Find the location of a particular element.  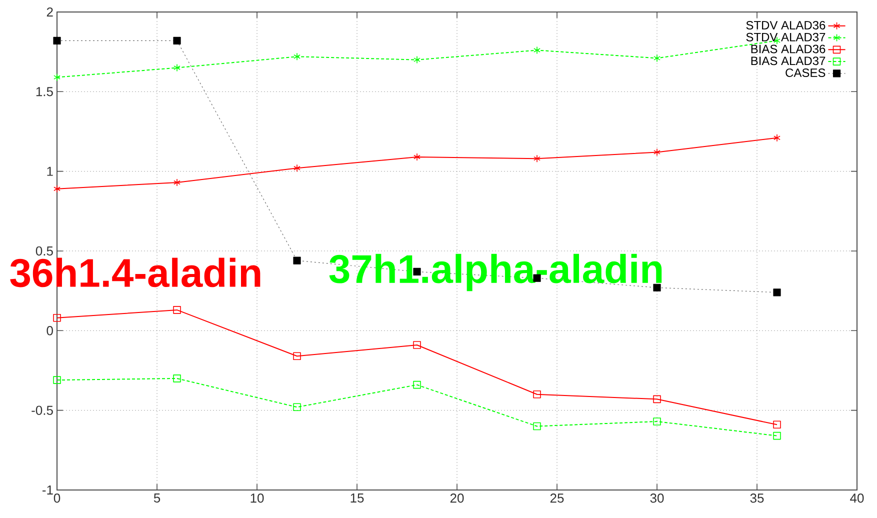

x-tick-label: 20 is located at coordinates (457, 498).